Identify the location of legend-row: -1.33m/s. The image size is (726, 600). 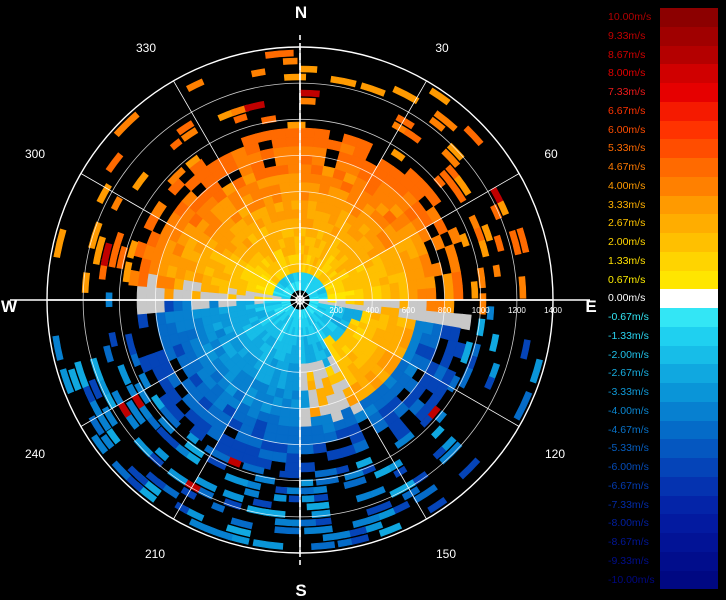
(662, 336).